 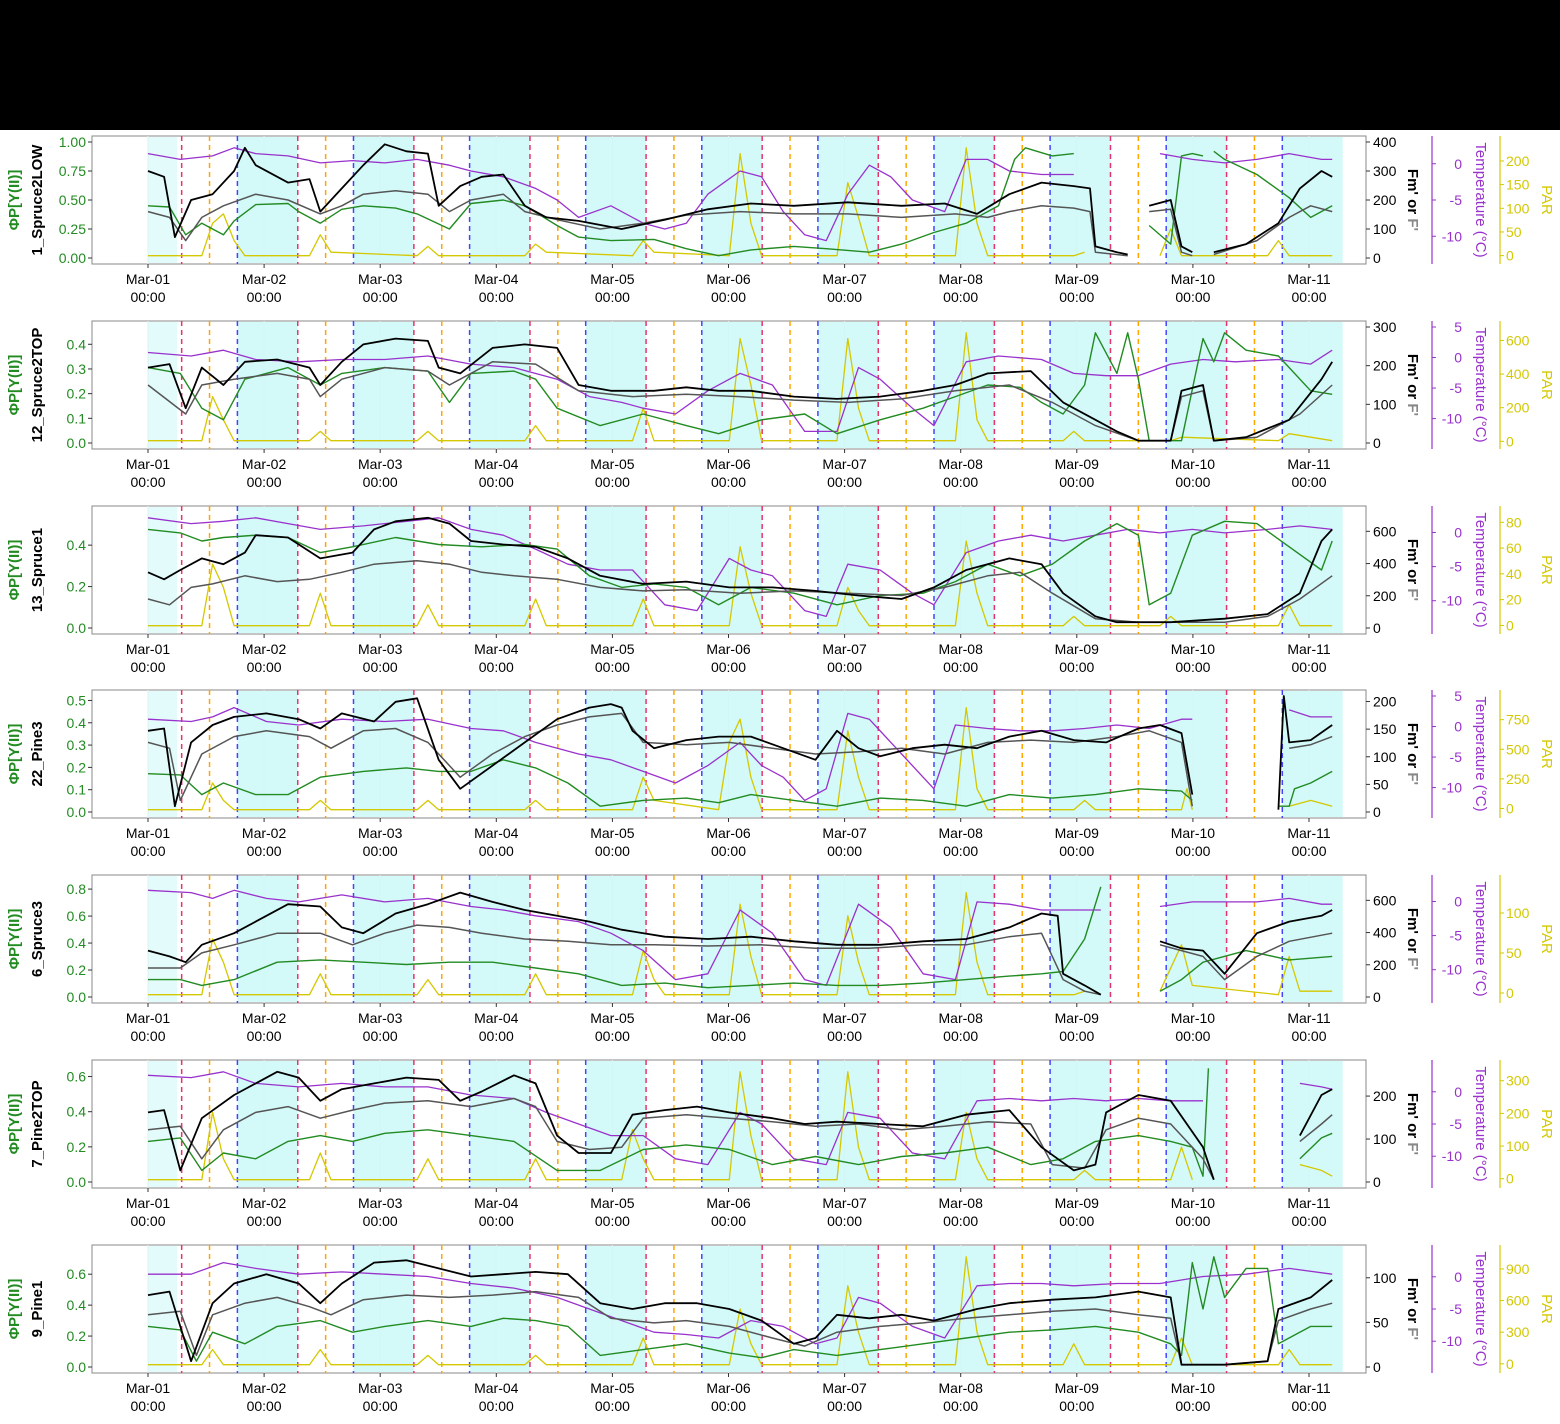 What do you see at coordinates (1518, 1081) in the screenshot?
I see `par-tick-label: 300` at bounding box center [1518, 1081].